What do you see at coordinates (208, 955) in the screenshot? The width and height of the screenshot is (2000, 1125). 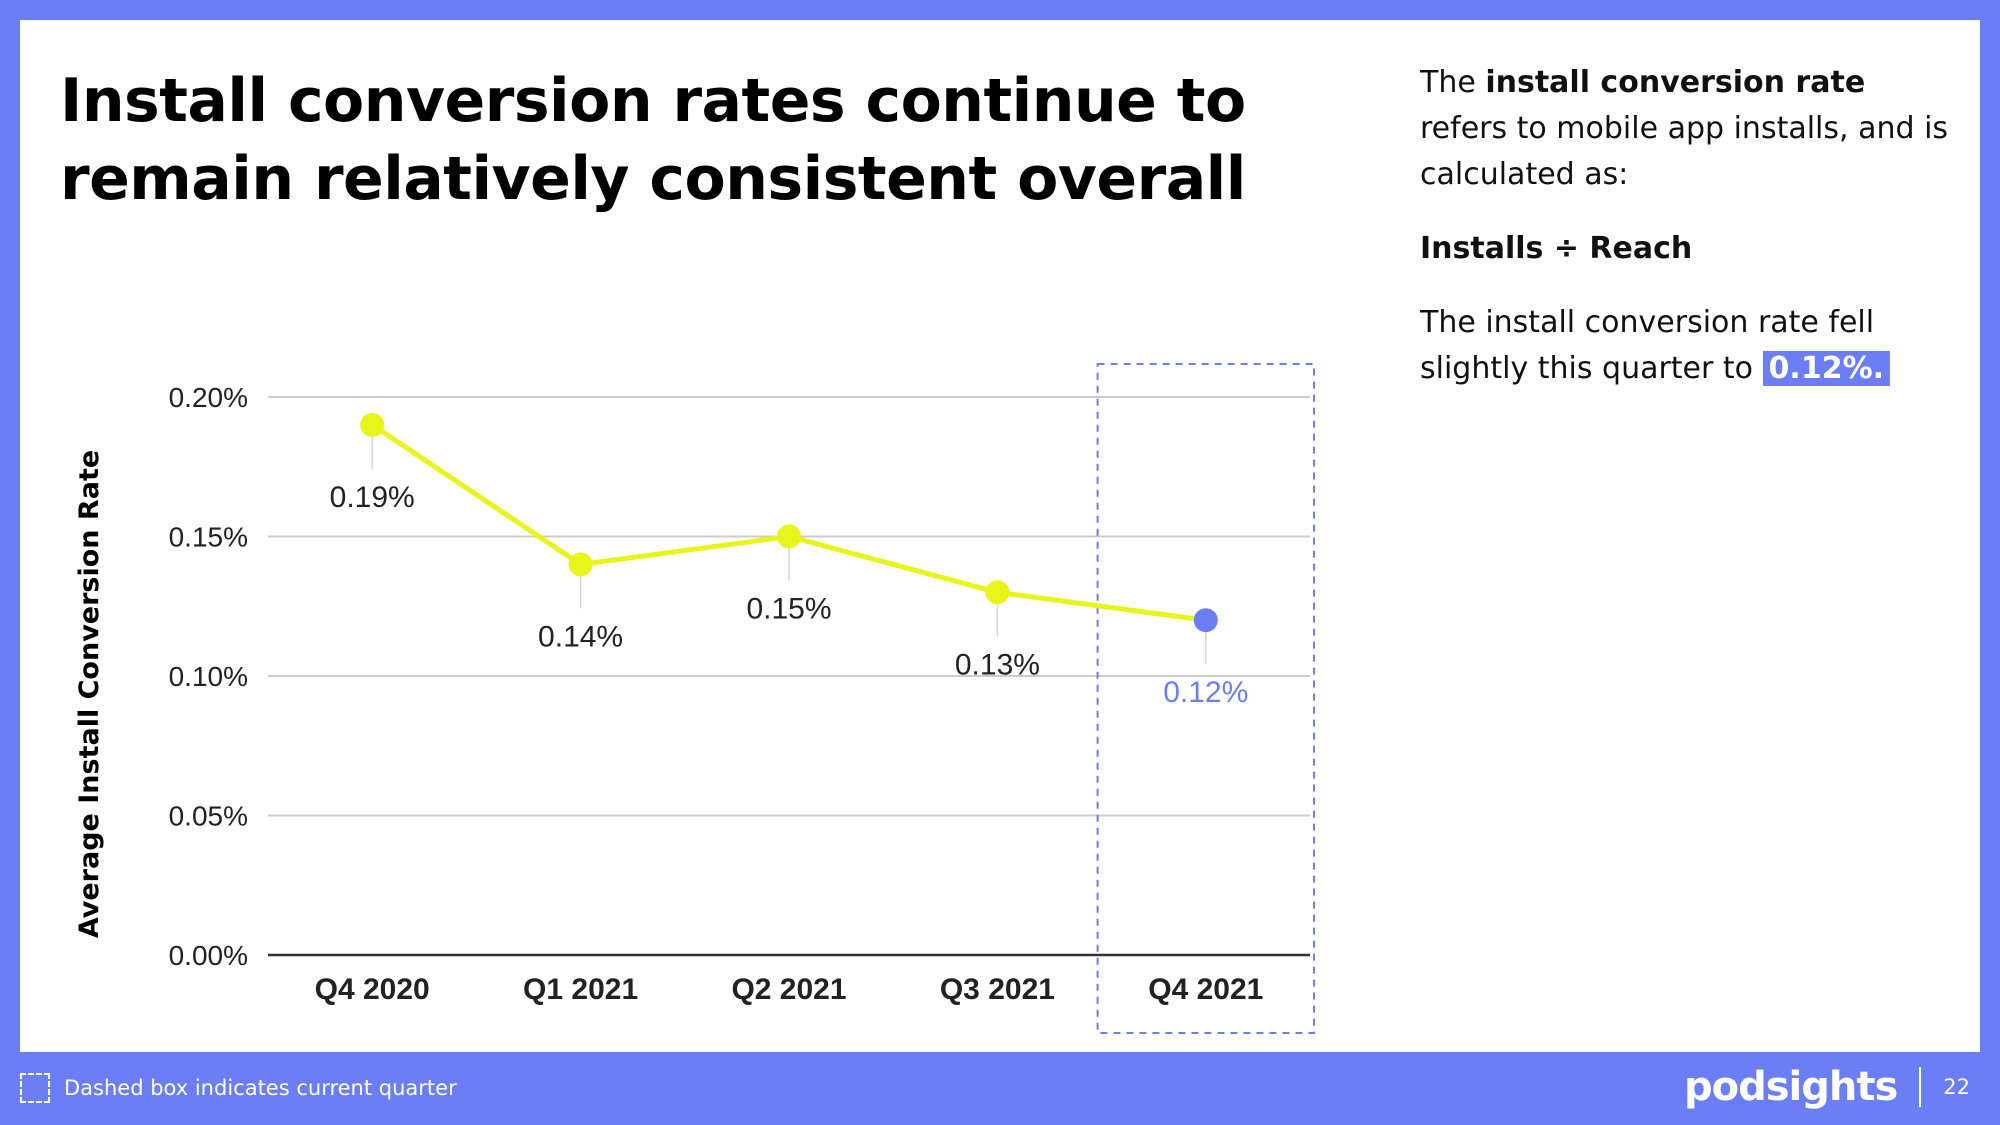 I see `y-tick-label: 0.00%` at bounding box center [208, 955].